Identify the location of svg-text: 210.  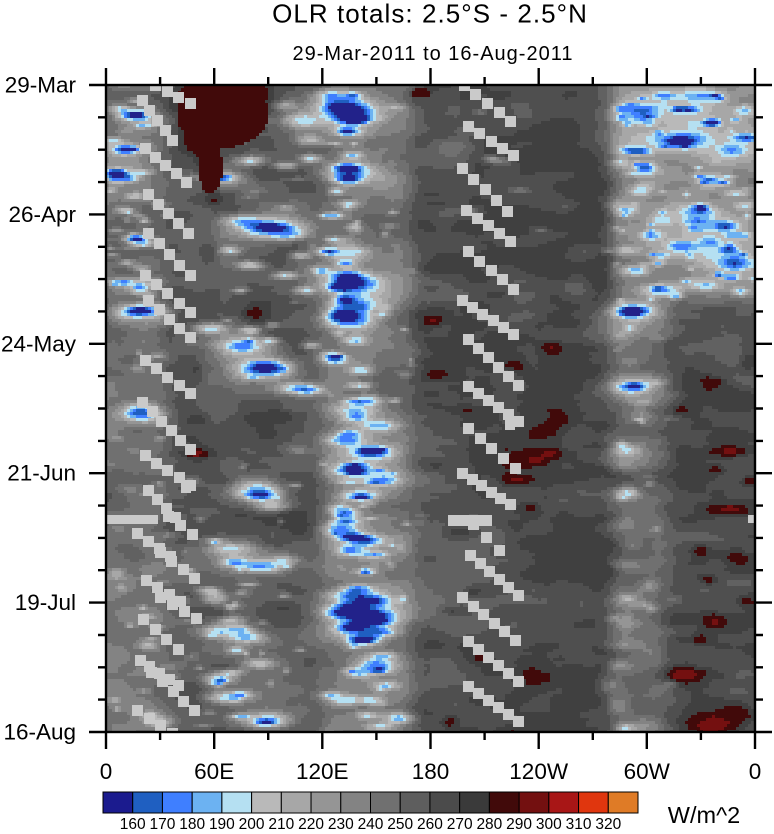
(281, 824).